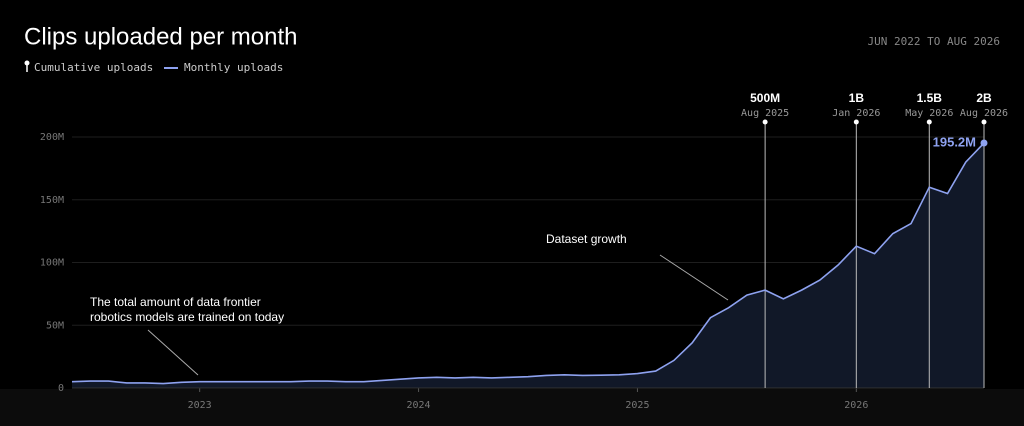 The image size is (1024, 426). What do you see at coordinates (52, 137) in the screenshot?
I see `y-tick-label: 200M` at bounding box center [52, 137].